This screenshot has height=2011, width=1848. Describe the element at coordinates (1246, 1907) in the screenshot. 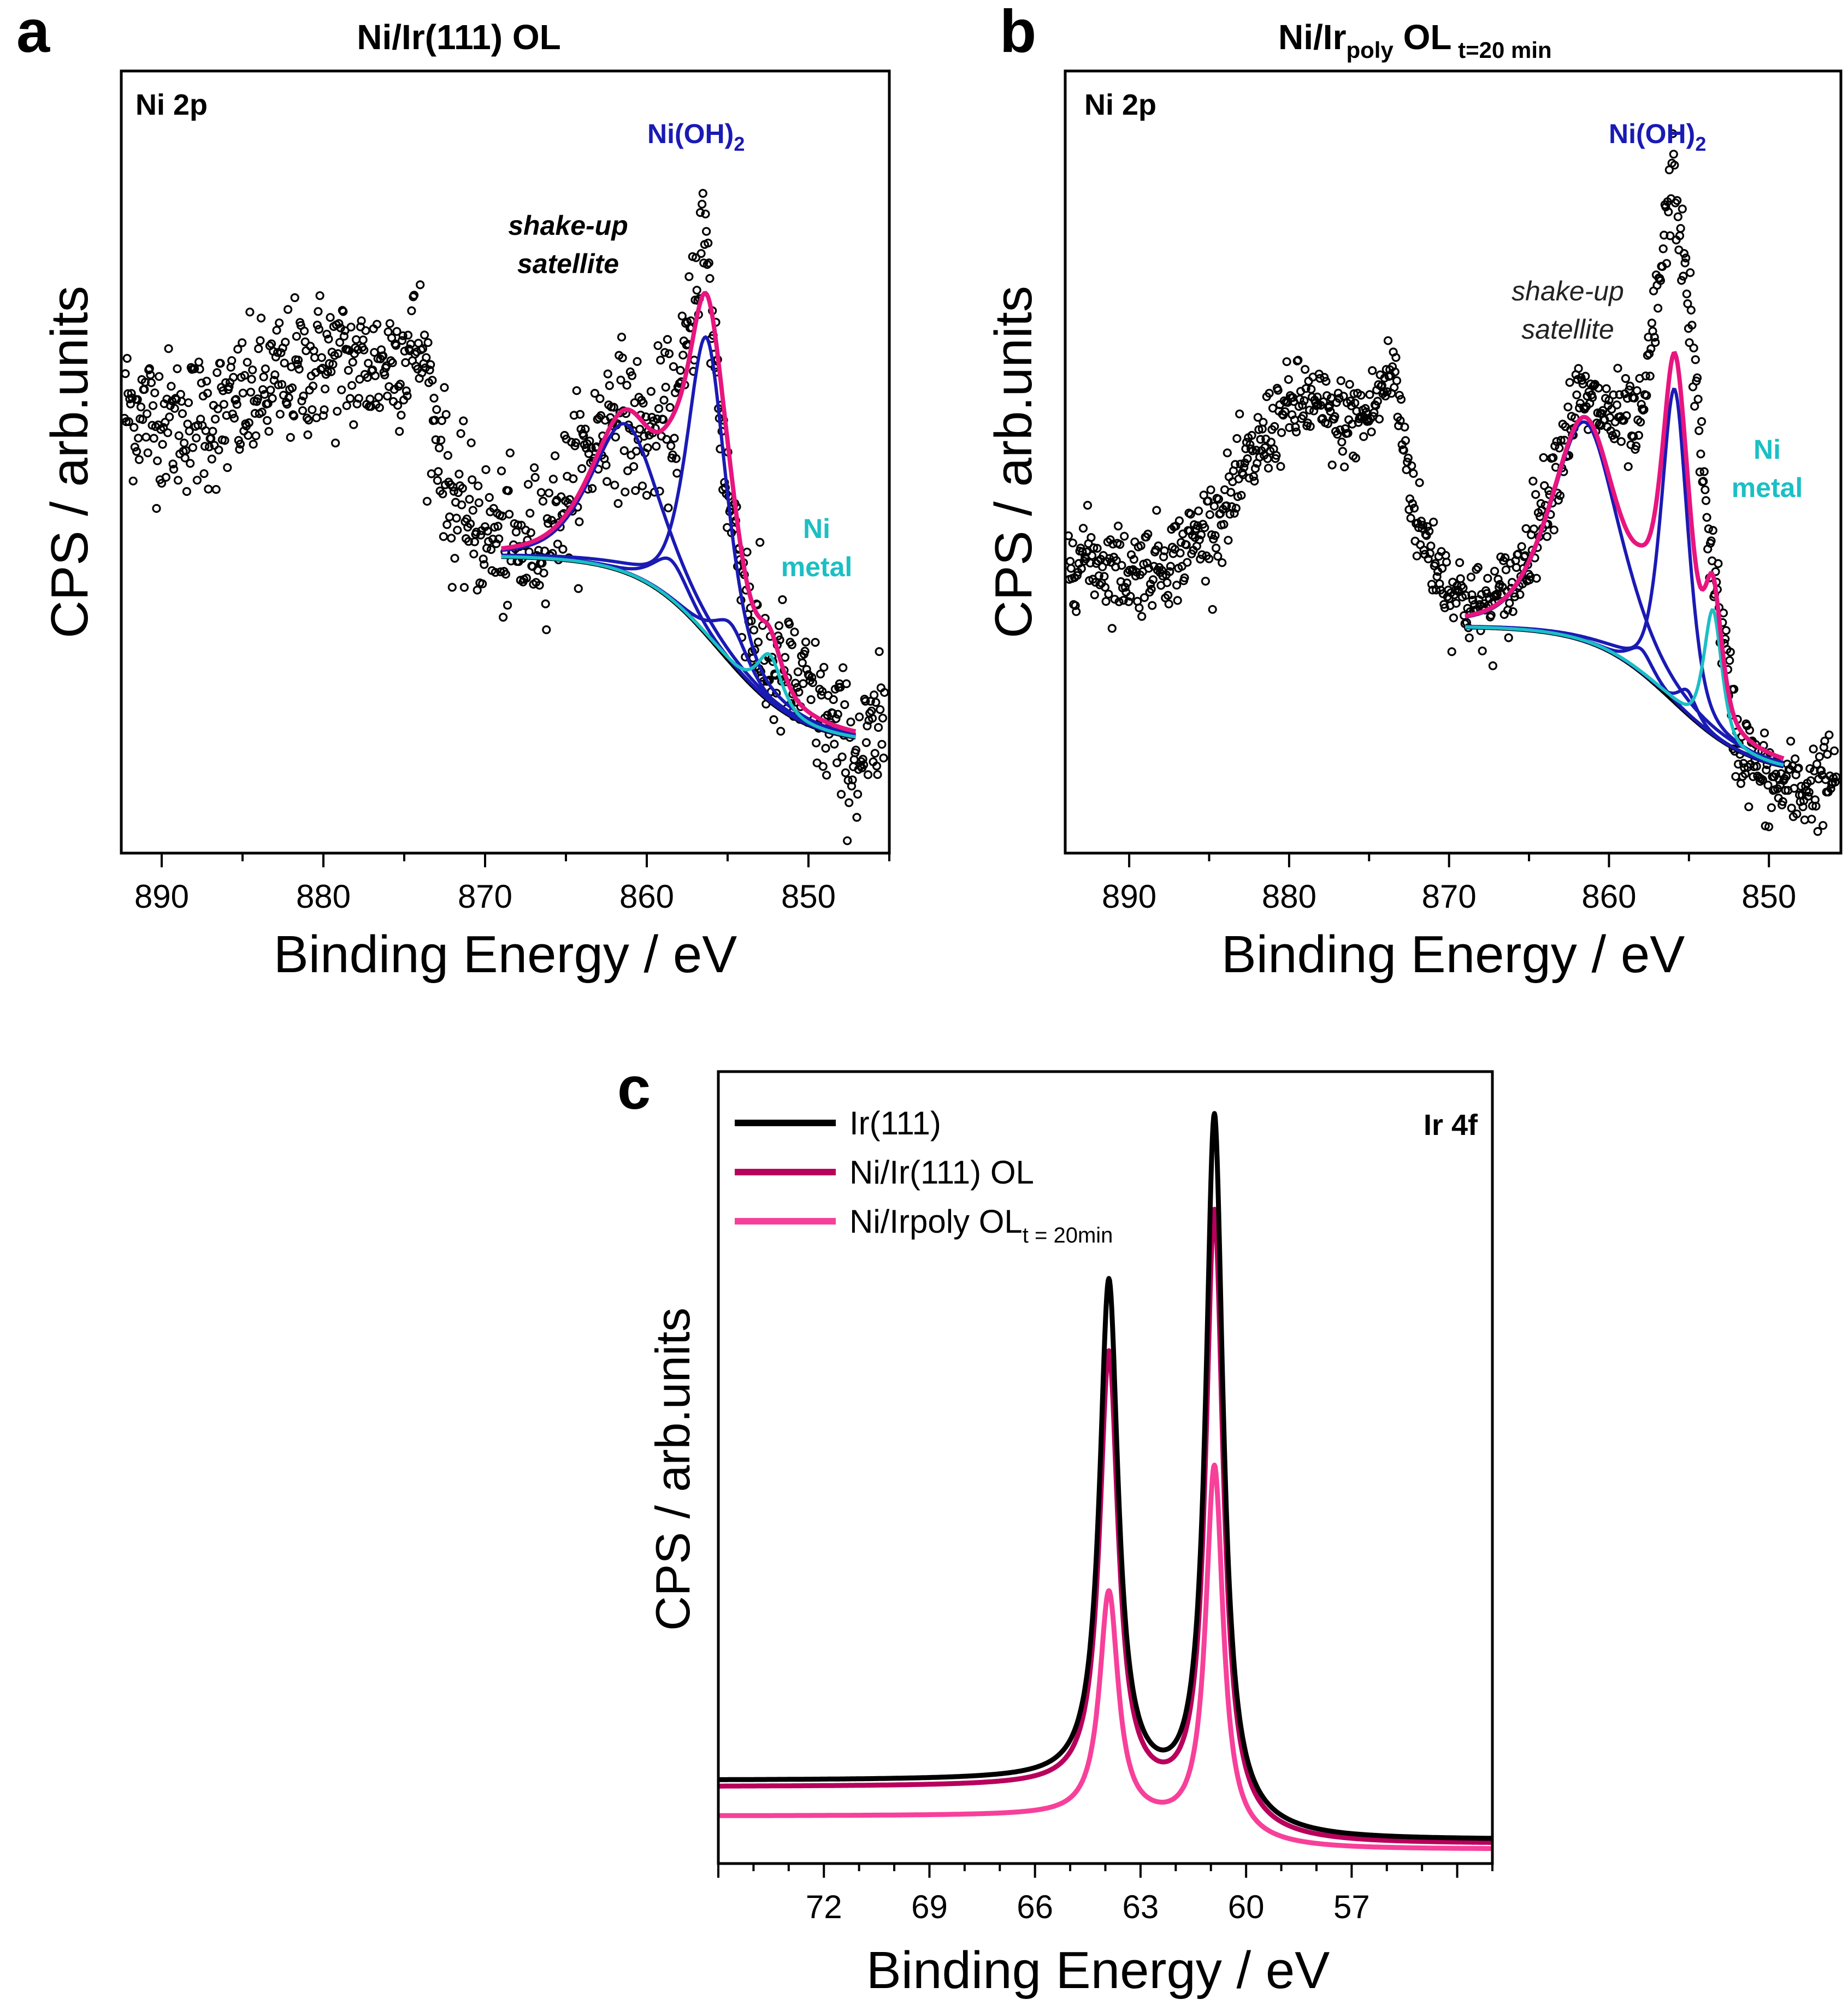

I see `panel-c-x-tick-label: 60` at that location.